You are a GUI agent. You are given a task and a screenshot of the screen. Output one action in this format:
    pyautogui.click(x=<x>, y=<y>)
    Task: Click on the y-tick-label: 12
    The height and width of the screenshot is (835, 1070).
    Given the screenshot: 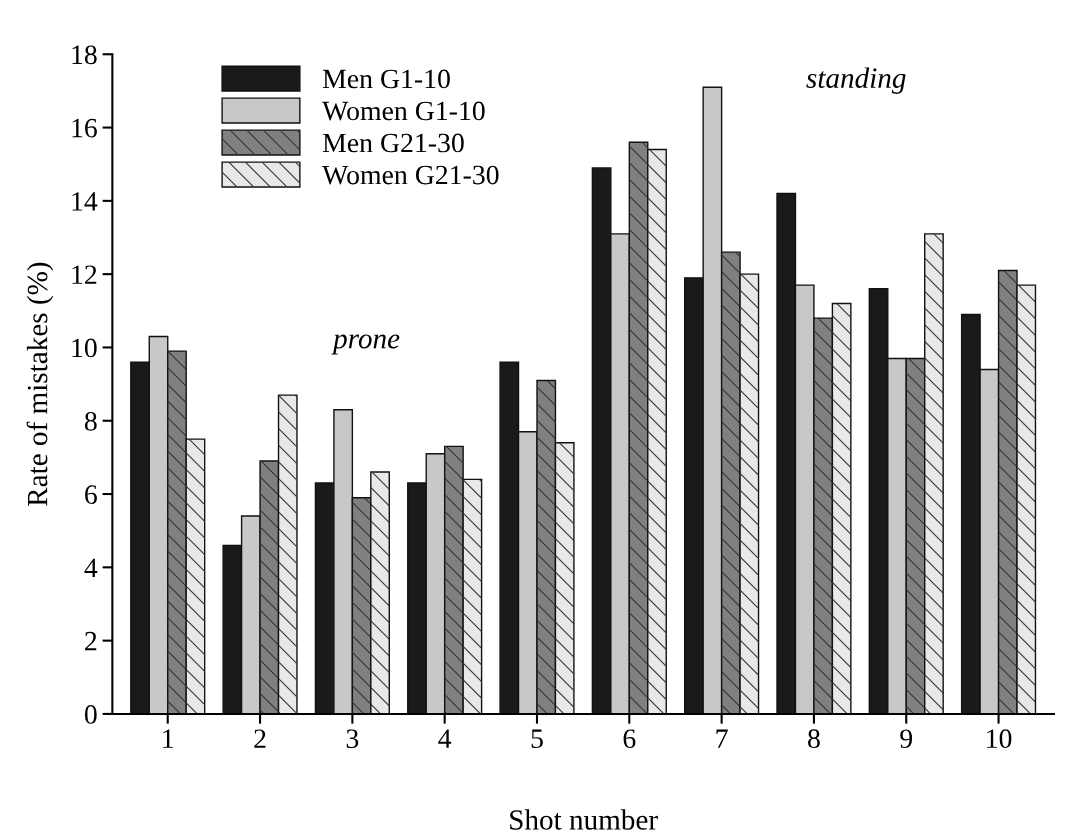 What is the action you would take?
    pyautogui.click(x=84, y=274)
    